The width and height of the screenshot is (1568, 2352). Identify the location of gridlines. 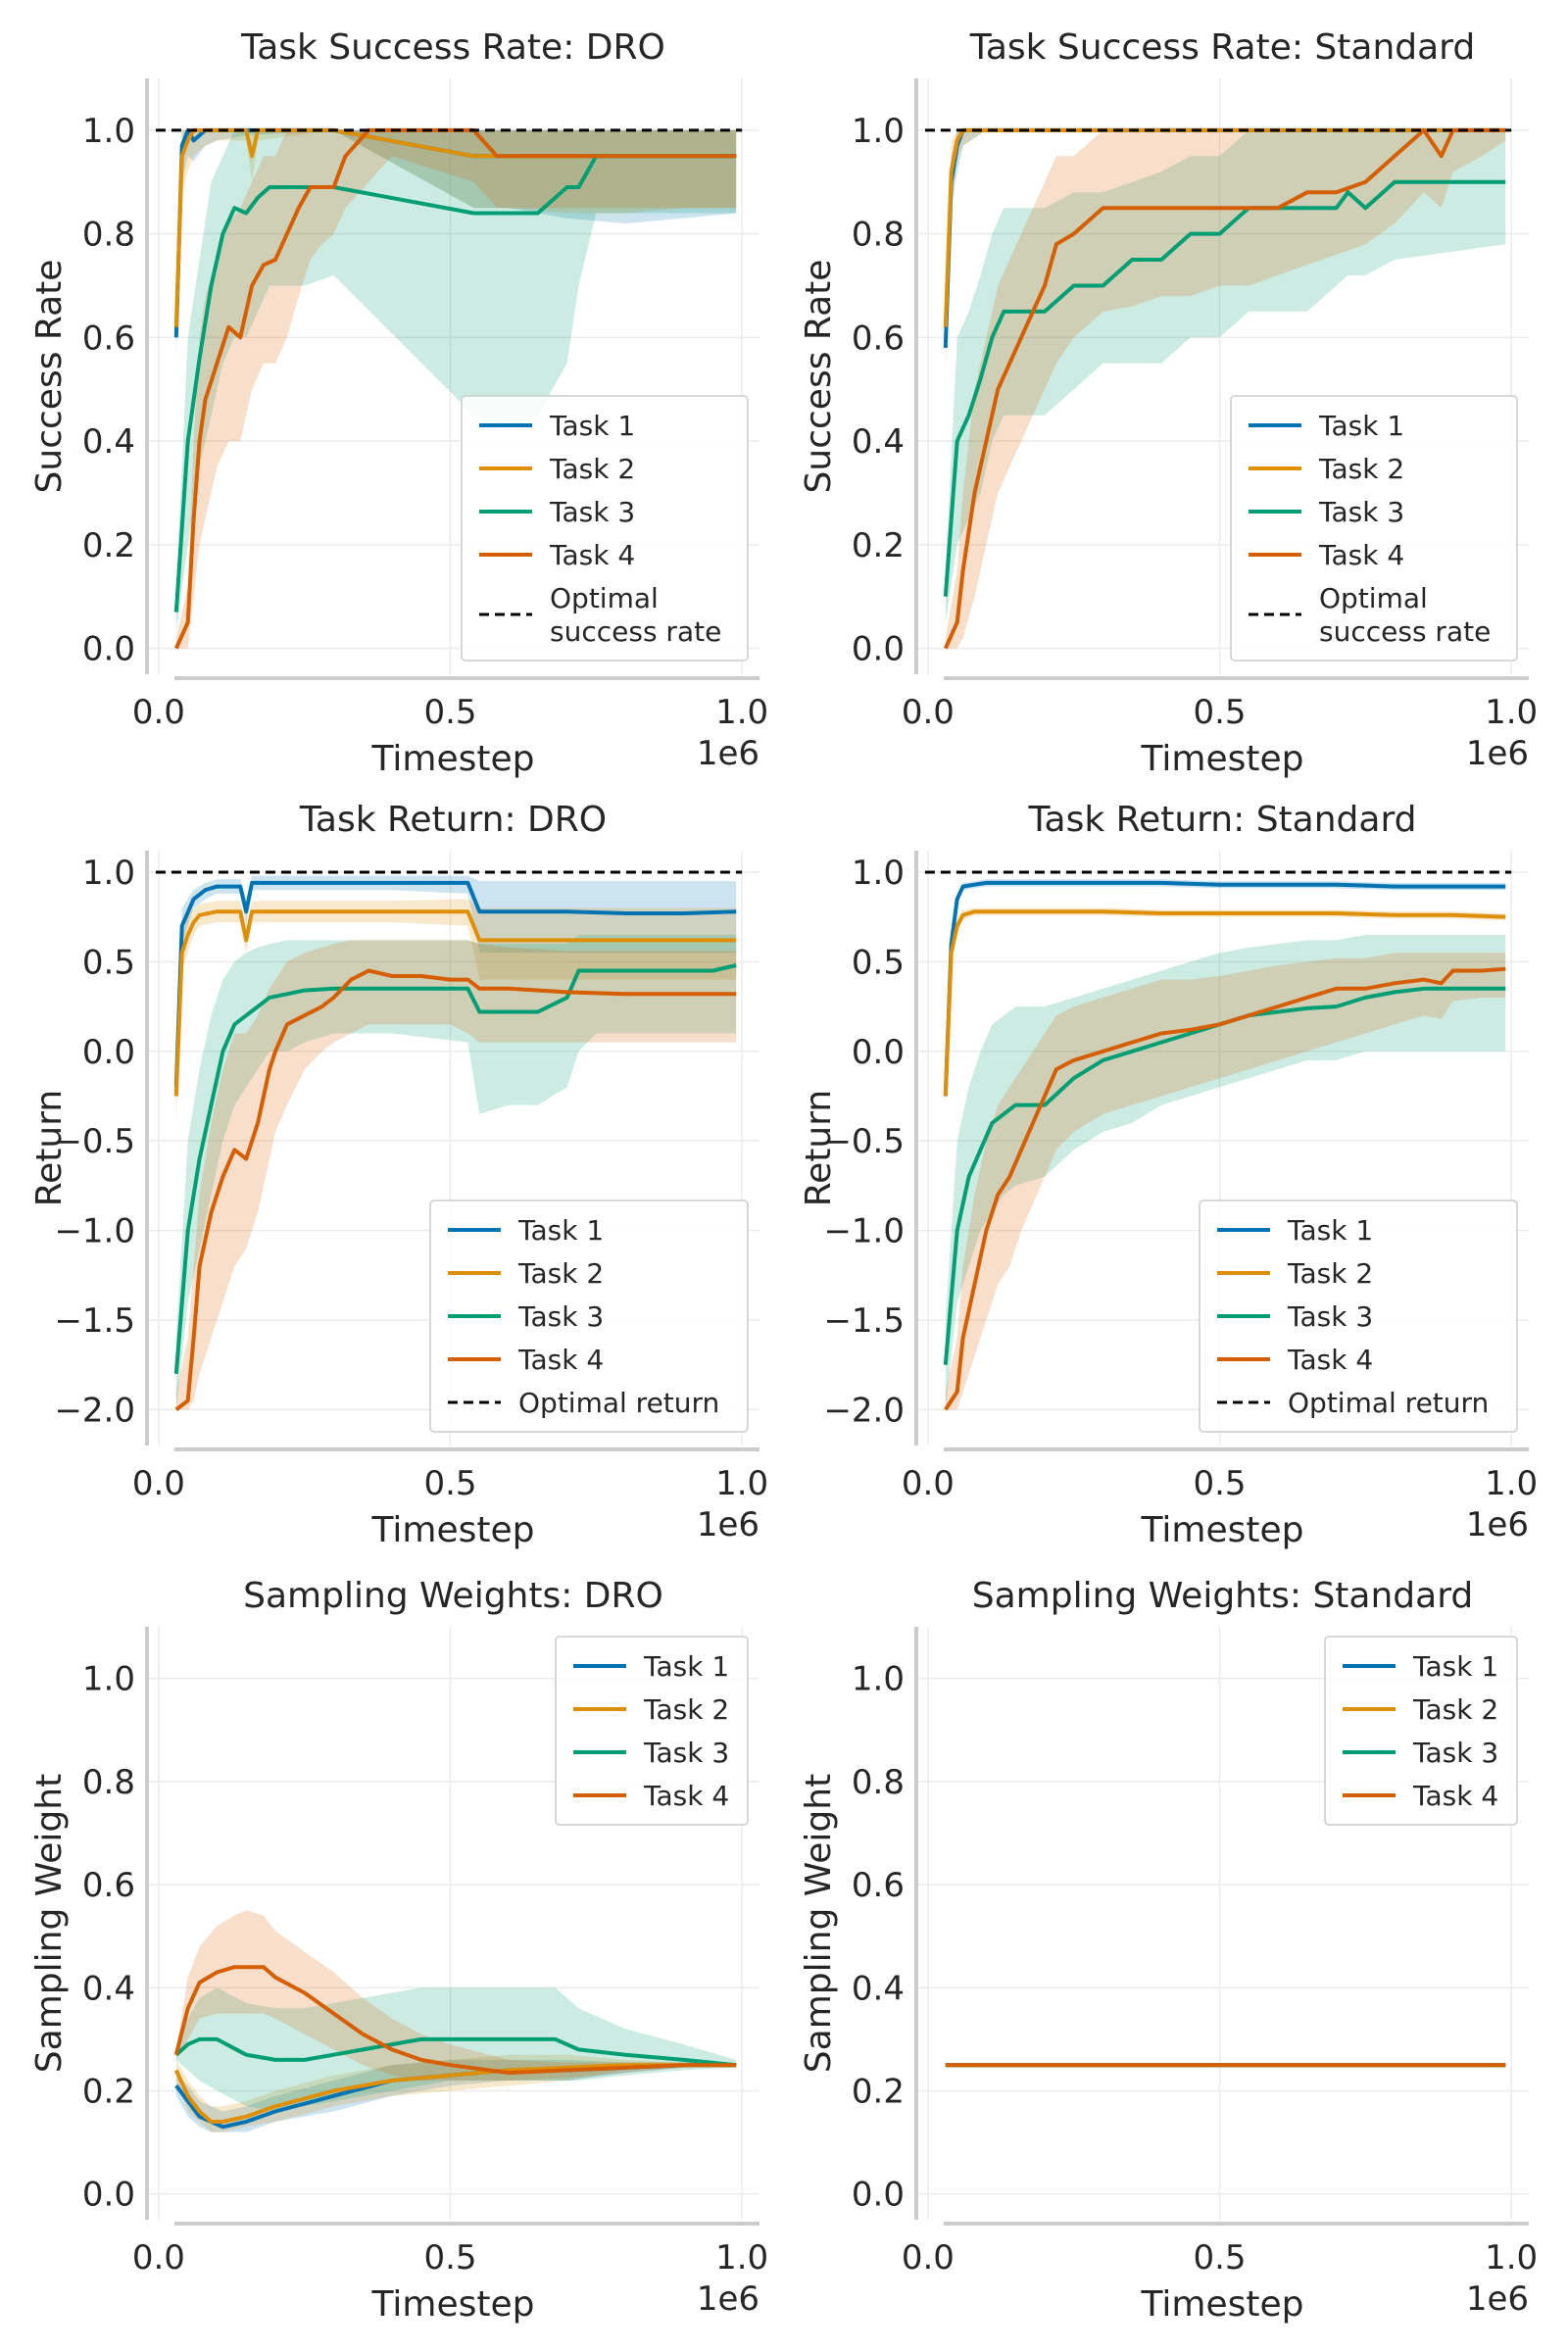
(453, 1923).